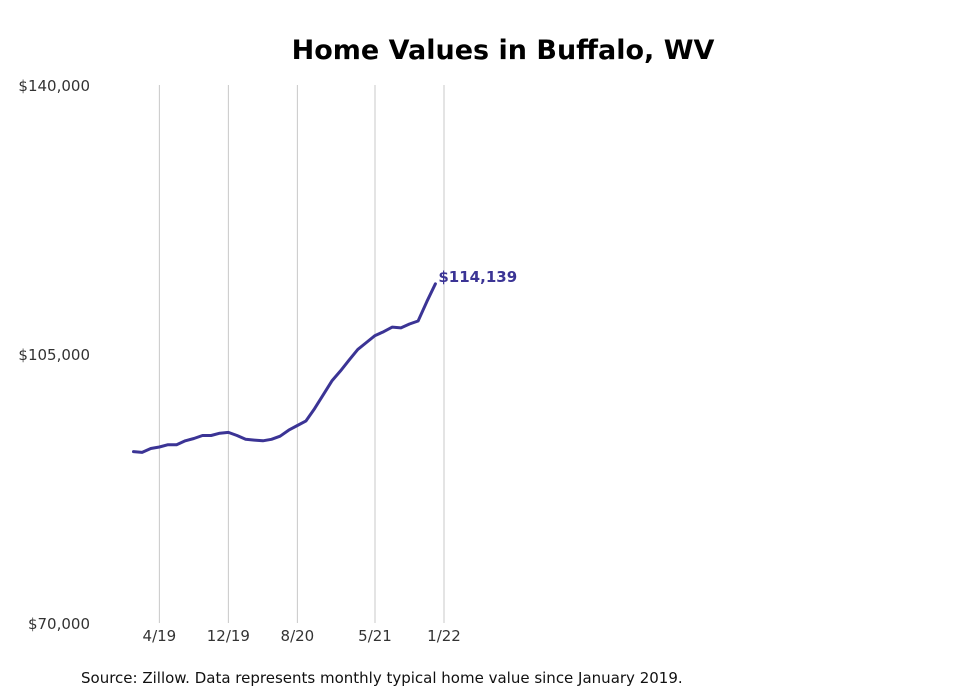  Describe the element at coordinates (228, 636) in the screenshot. I see `x-tick-label: 12/19` at that location.